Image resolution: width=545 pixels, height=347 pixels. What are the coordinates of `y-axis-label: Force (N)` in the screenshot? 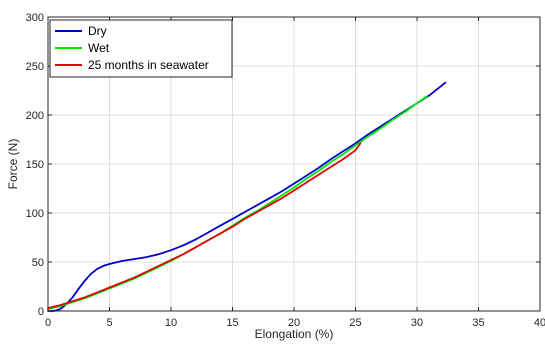 It's located at (13, 164).